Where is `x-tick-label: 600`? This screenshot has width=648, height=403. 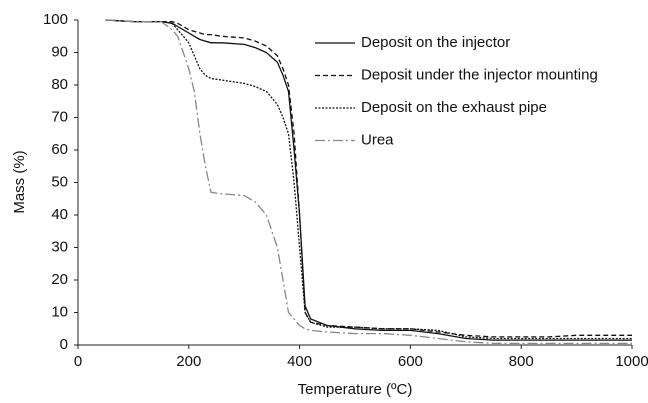 x-tick-label: 600 is located at coordinates (410, 361).